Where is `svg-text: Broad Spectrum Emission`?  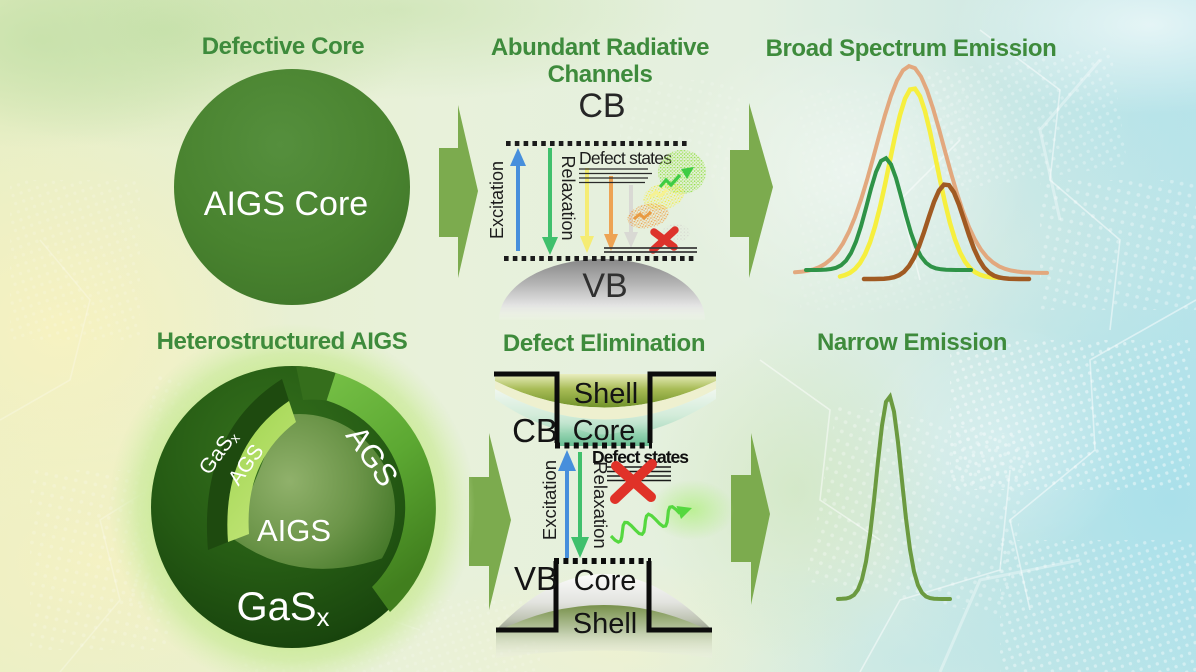 svg-text: Broad Spectrum Emission is located at coordinates (911, 48).